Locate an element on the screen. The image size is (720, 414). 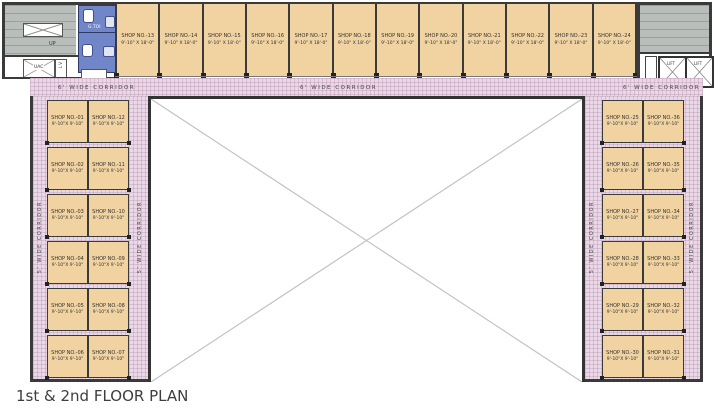
shop-unit: SHOP NO.-17 9'-10" X 18'-0" is located at coordinates (309, 41).